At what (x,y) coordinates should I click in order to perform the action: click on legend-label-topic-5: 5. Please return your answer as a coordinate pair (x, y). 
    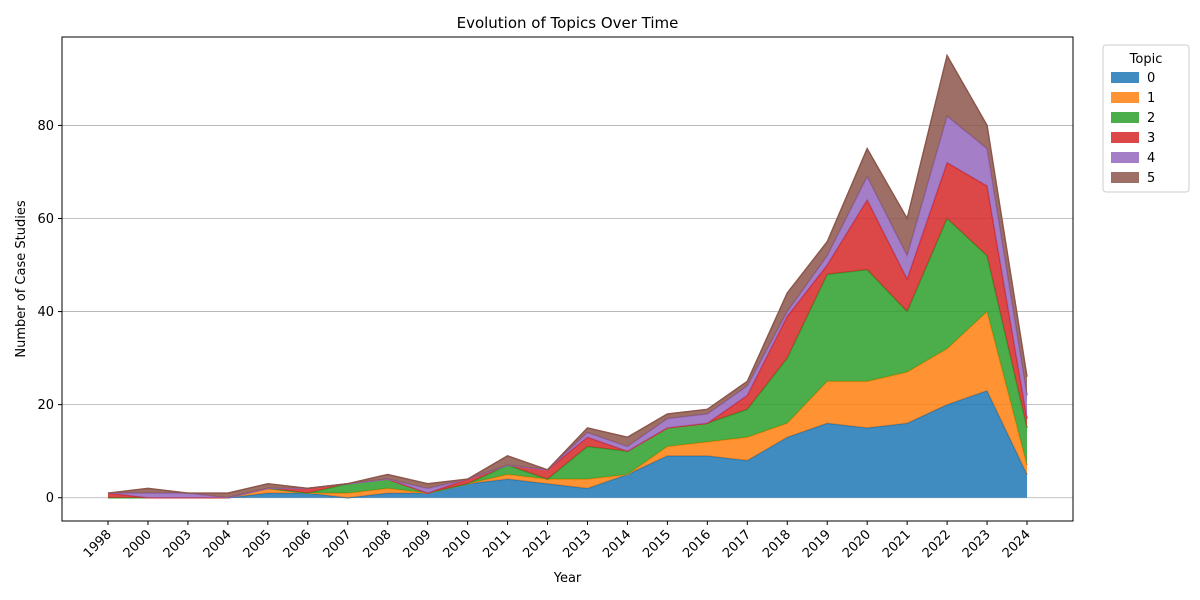
    Looking at the image, I should click on (1151, 178).